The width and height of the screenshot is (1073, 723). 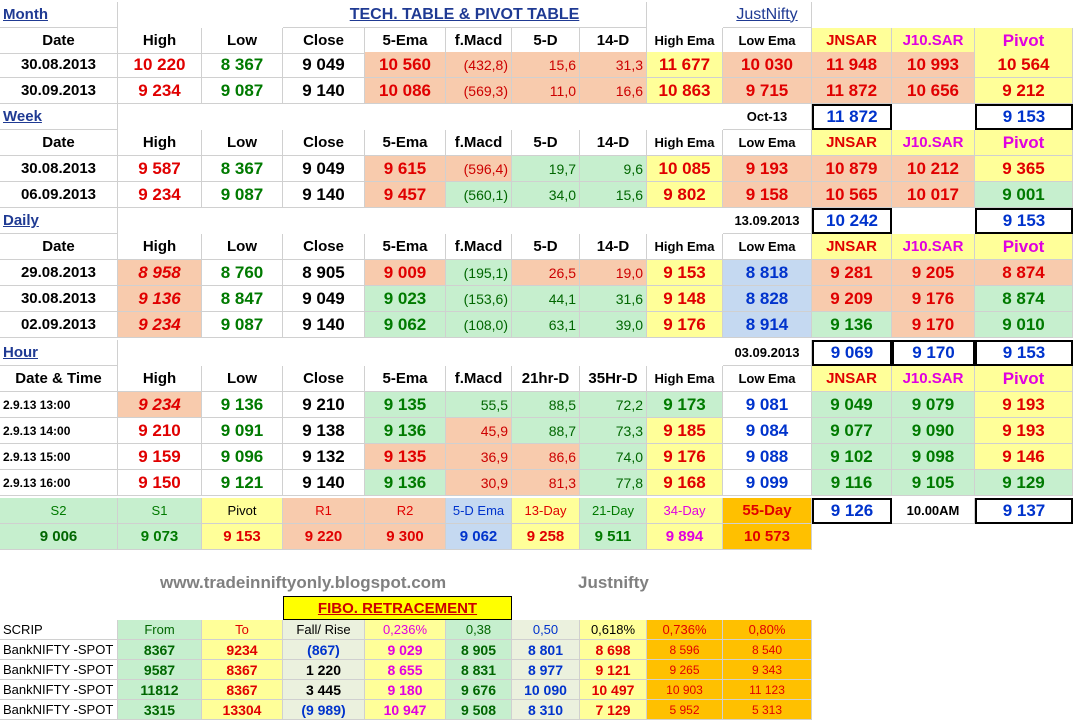 I want to click on hour-row-3-col-11: 9 105, so click(x=933, y=483).